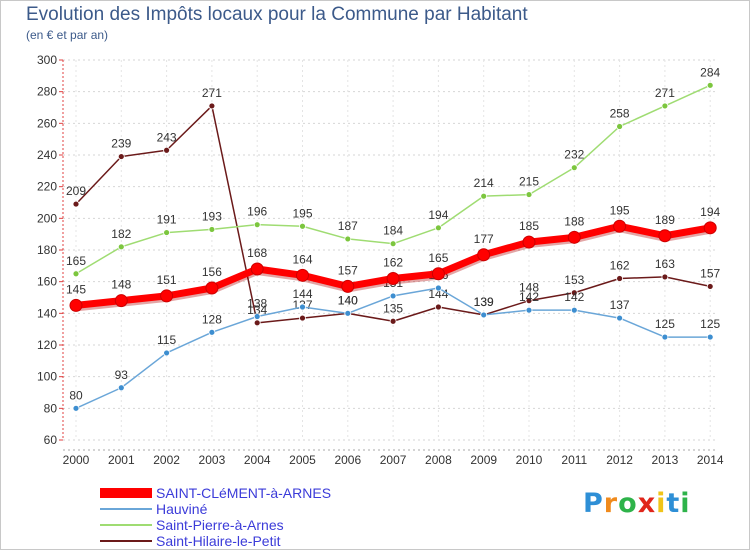 This screenshot has width=750, height=550. I want to click on proxiti-logo: Proxiti, so click(637, 503).